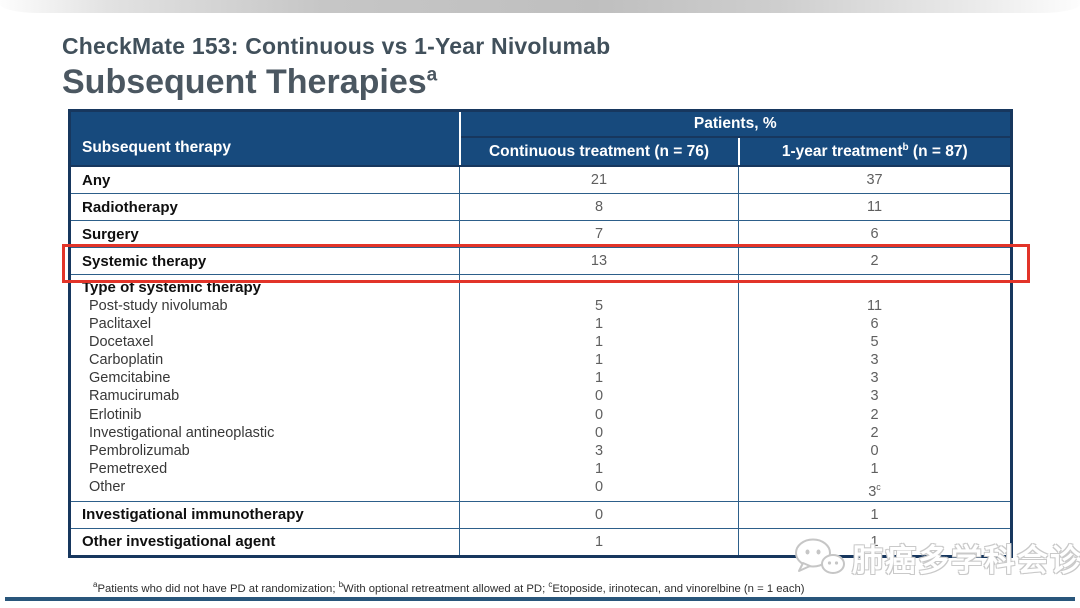 The image size is (1080, 608). What do you see at coordinates (244, 82) in the screenshot?
I see `page-title-text: Subsequent Therapies` at bounding box center [244, 82].